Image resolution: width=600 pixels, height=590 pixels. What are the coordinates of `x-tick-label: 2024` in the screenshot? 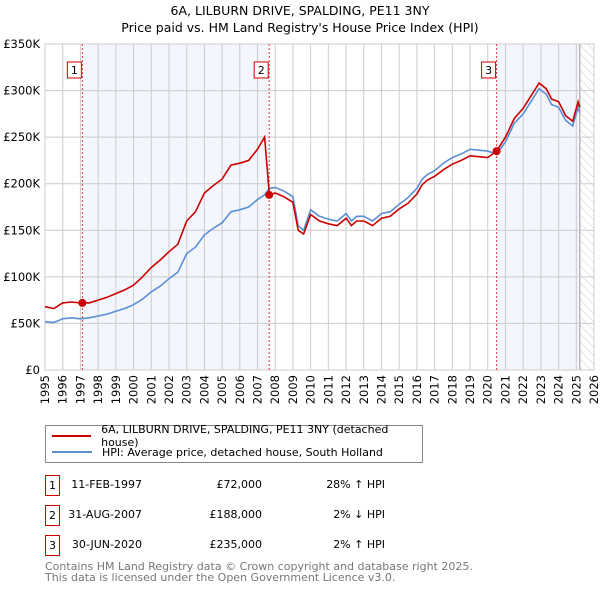 It's located at (559, 389).